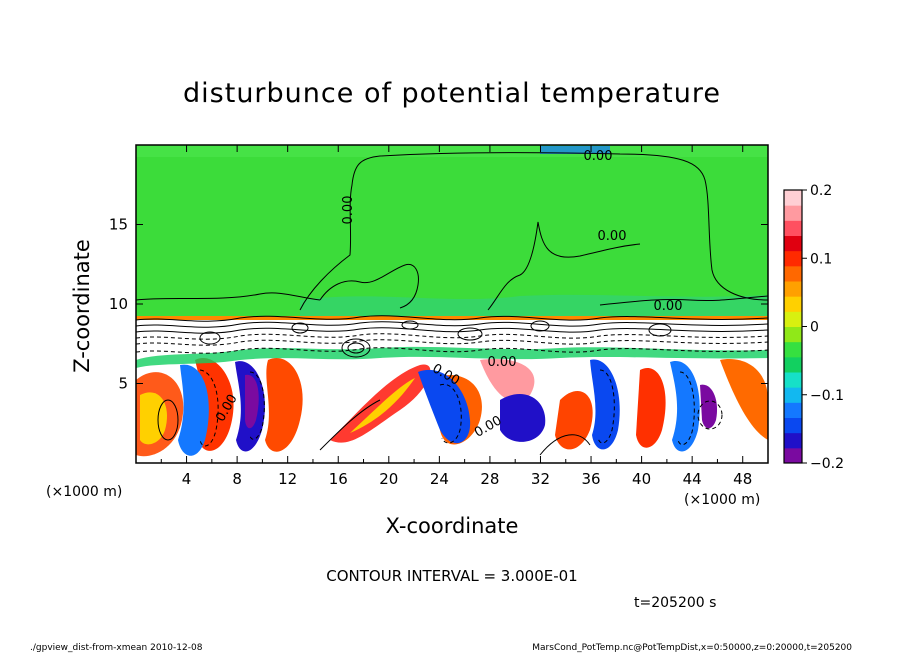 Image resolution: width=904 pixels, height=654 pixels. Describe the element at coordinates (452, 576) in the screenshot. I see `contour-interval-text: CONTOUR INTERVAL = 3.000E-01` at that location.